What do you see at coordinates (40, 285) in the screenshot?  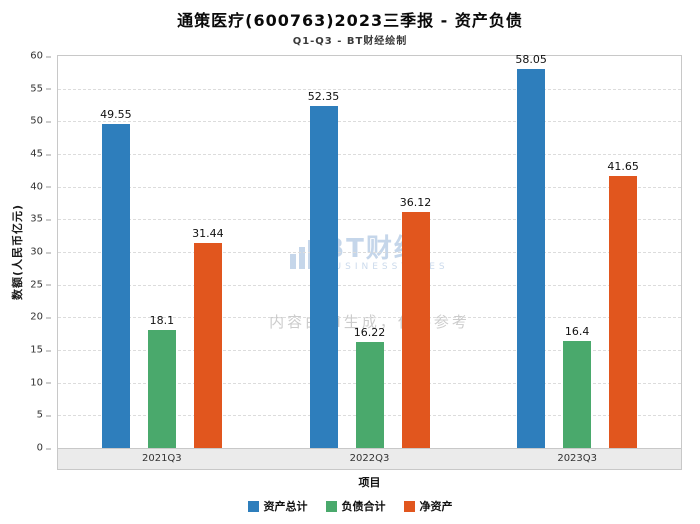 I see `y-tick-label: 25` at bounding box center [40, 285].